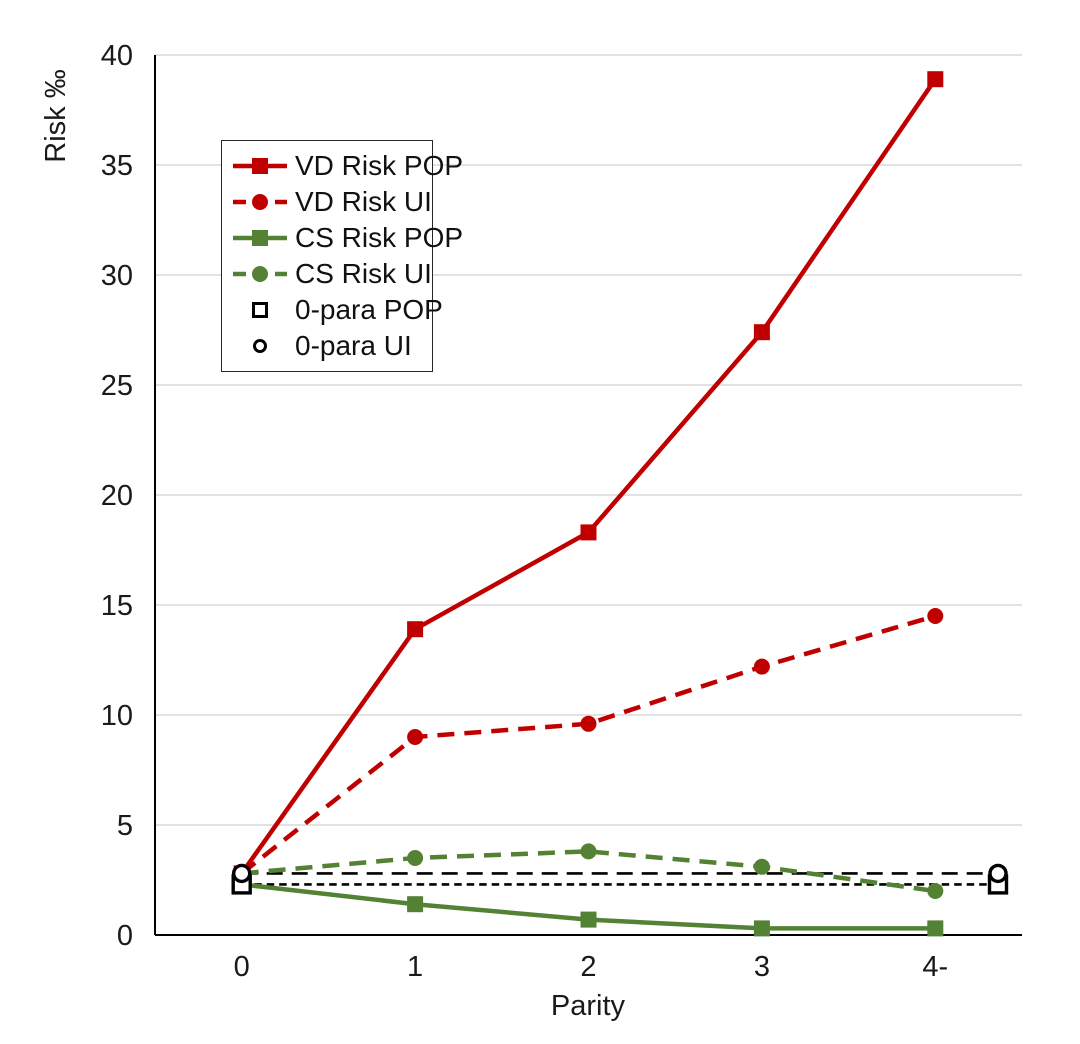 The height and width of the screenshot is (1044, 1080). Describe the element at coordinates (260, 202) in the screenshot. I see `vd-risk-ui-swatch-icon` at that location.